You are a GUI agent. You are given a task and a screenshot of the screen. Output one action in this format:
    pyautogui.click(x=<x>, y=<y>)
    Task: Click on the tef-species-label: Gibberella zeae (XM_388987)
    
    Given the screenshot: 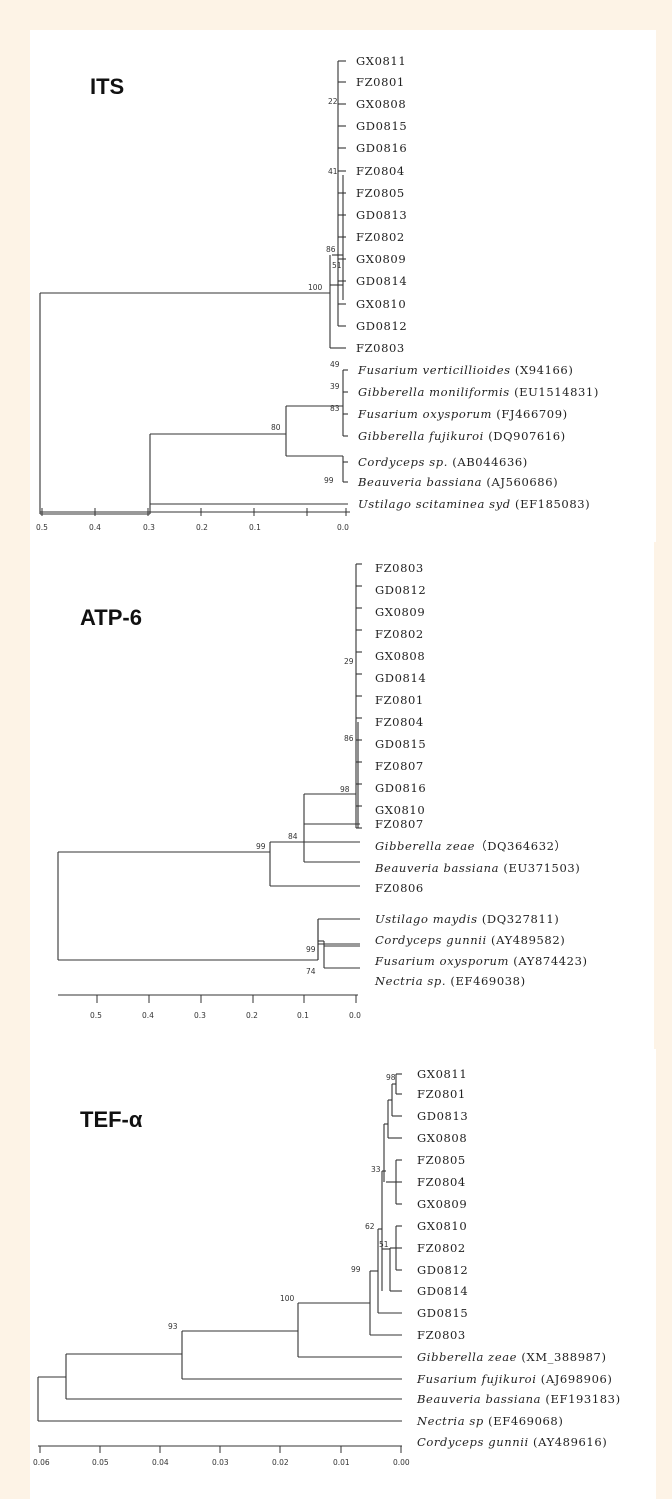 What is the action you would take?
    pyautogui.click(x=512, y=1357)
    